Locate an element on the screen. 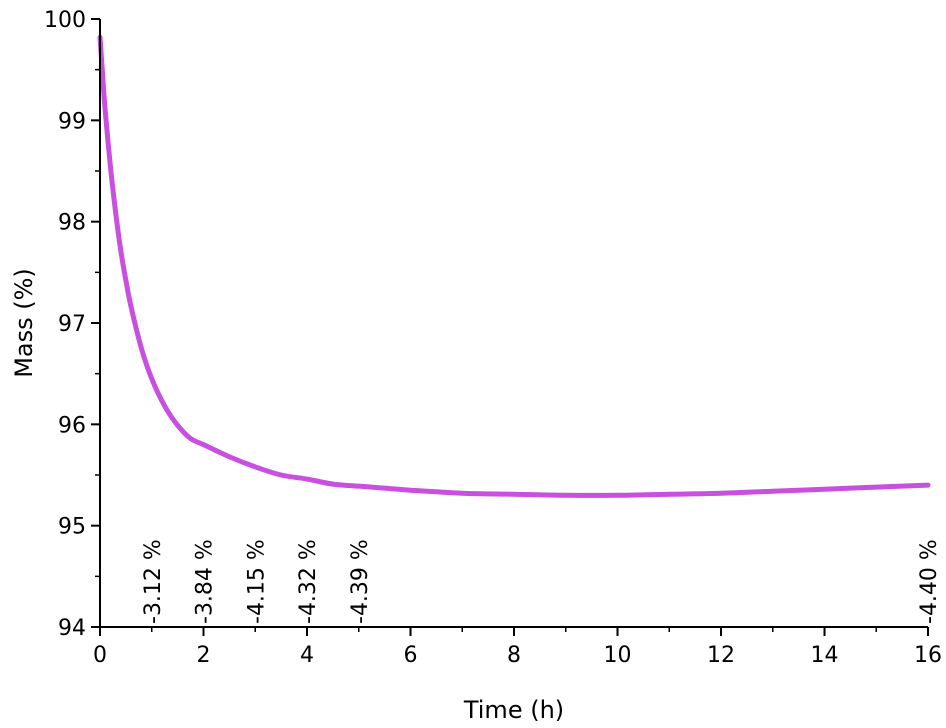 The image size is (946, 728). x-tick-label-4: 8 is located at coordinates (514, 655).